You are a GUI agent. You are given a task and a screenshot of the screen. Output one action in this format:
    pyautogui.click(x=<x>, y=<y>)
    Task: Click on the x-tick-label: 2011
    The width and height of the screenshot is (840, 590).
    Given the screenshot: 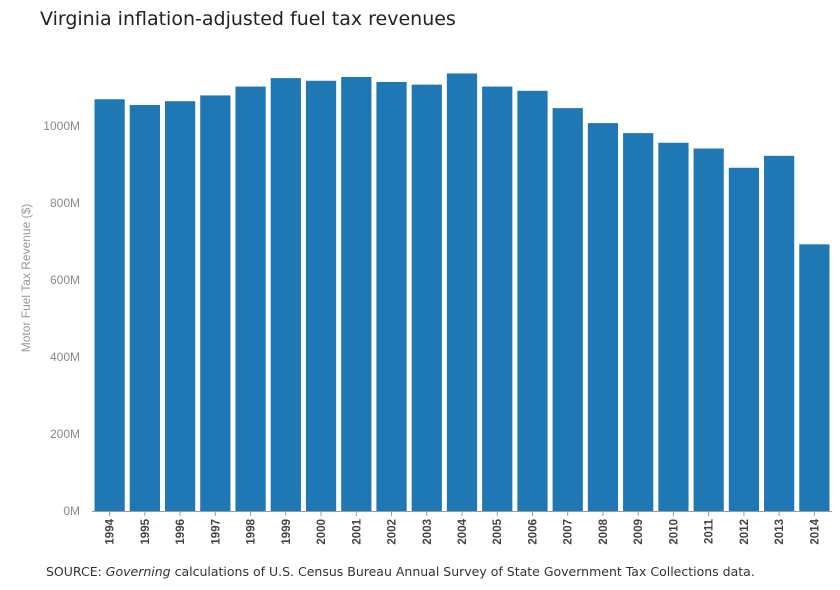 What is the action you would take?
    pyautogui.click(x=710, y=531)
    